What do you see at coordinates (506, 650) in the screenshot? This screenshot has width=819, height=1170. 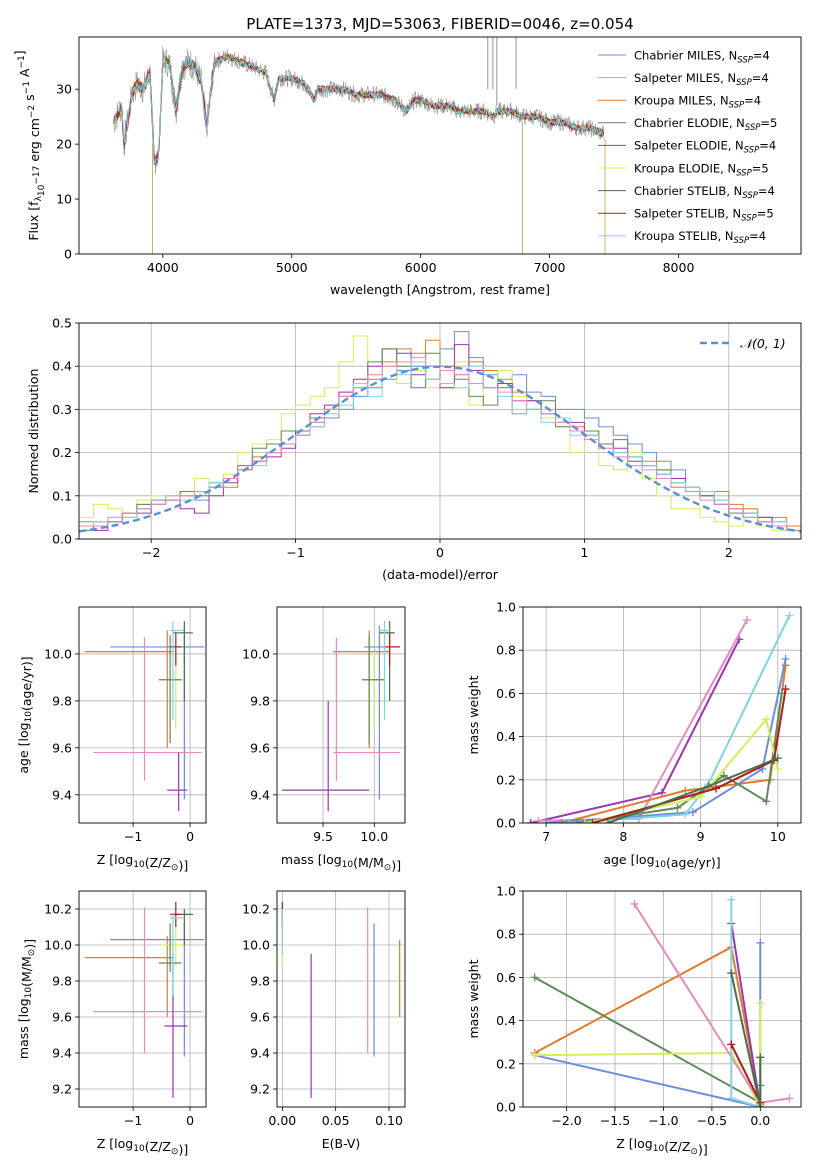 I see `y-tick-label: 0.8` at bounding box center [506, 650].